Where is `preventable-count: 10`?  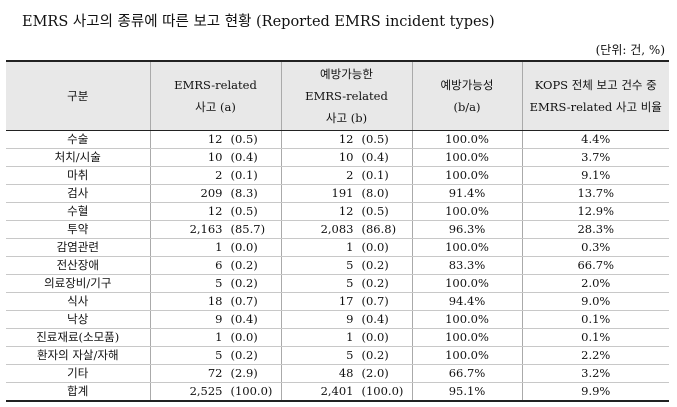
preventable-count: 10 is located at coordinates (346, 157).